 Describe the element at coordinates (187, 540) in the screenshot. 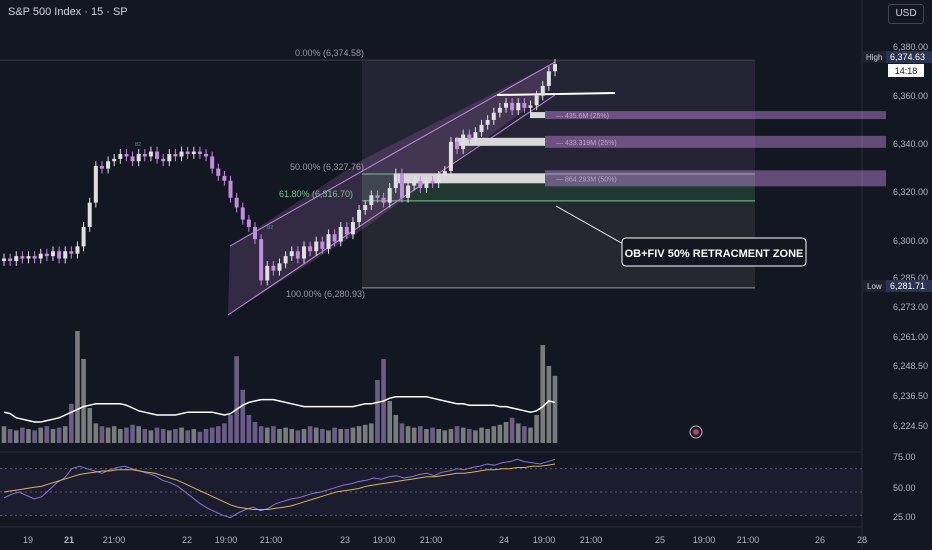

I see `time-axis-tick: 22` at that location.